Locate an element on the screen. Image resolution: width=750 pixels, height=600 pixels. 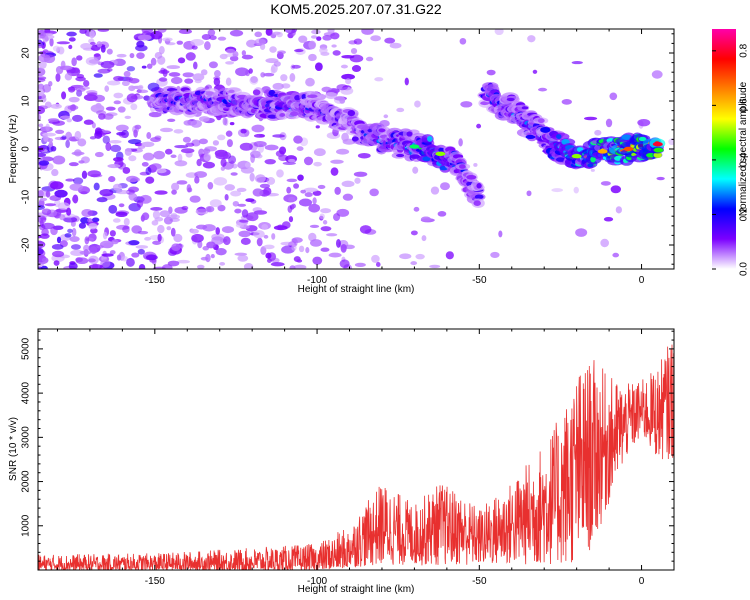
y-tick-label: 5000 is located at coordinates (26, 348).